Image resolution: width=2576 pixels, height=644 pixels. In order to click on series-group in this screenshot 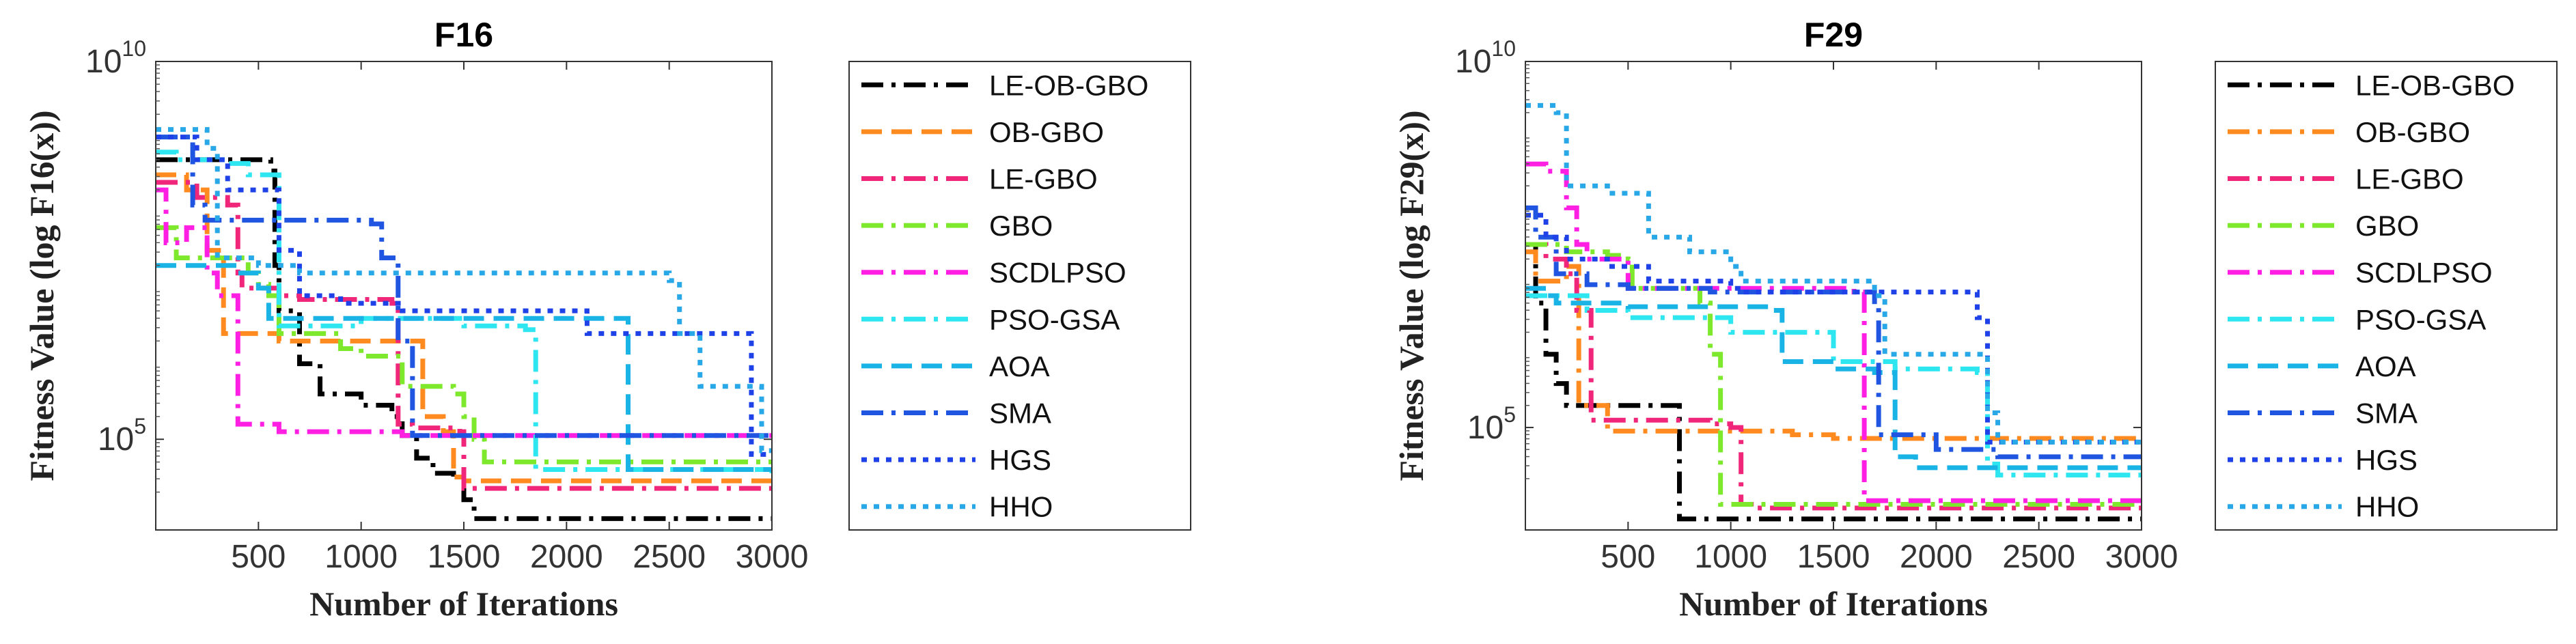, I will do `click(464, 324)`.